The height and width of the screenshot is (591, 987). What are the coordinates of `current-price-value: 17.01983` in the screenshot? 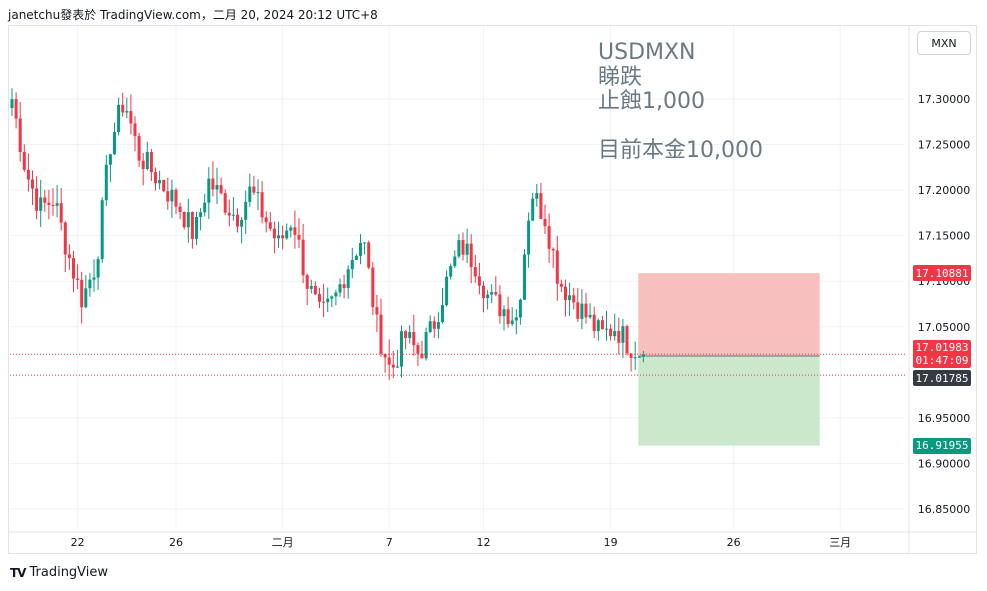 It's located at (942, 348).